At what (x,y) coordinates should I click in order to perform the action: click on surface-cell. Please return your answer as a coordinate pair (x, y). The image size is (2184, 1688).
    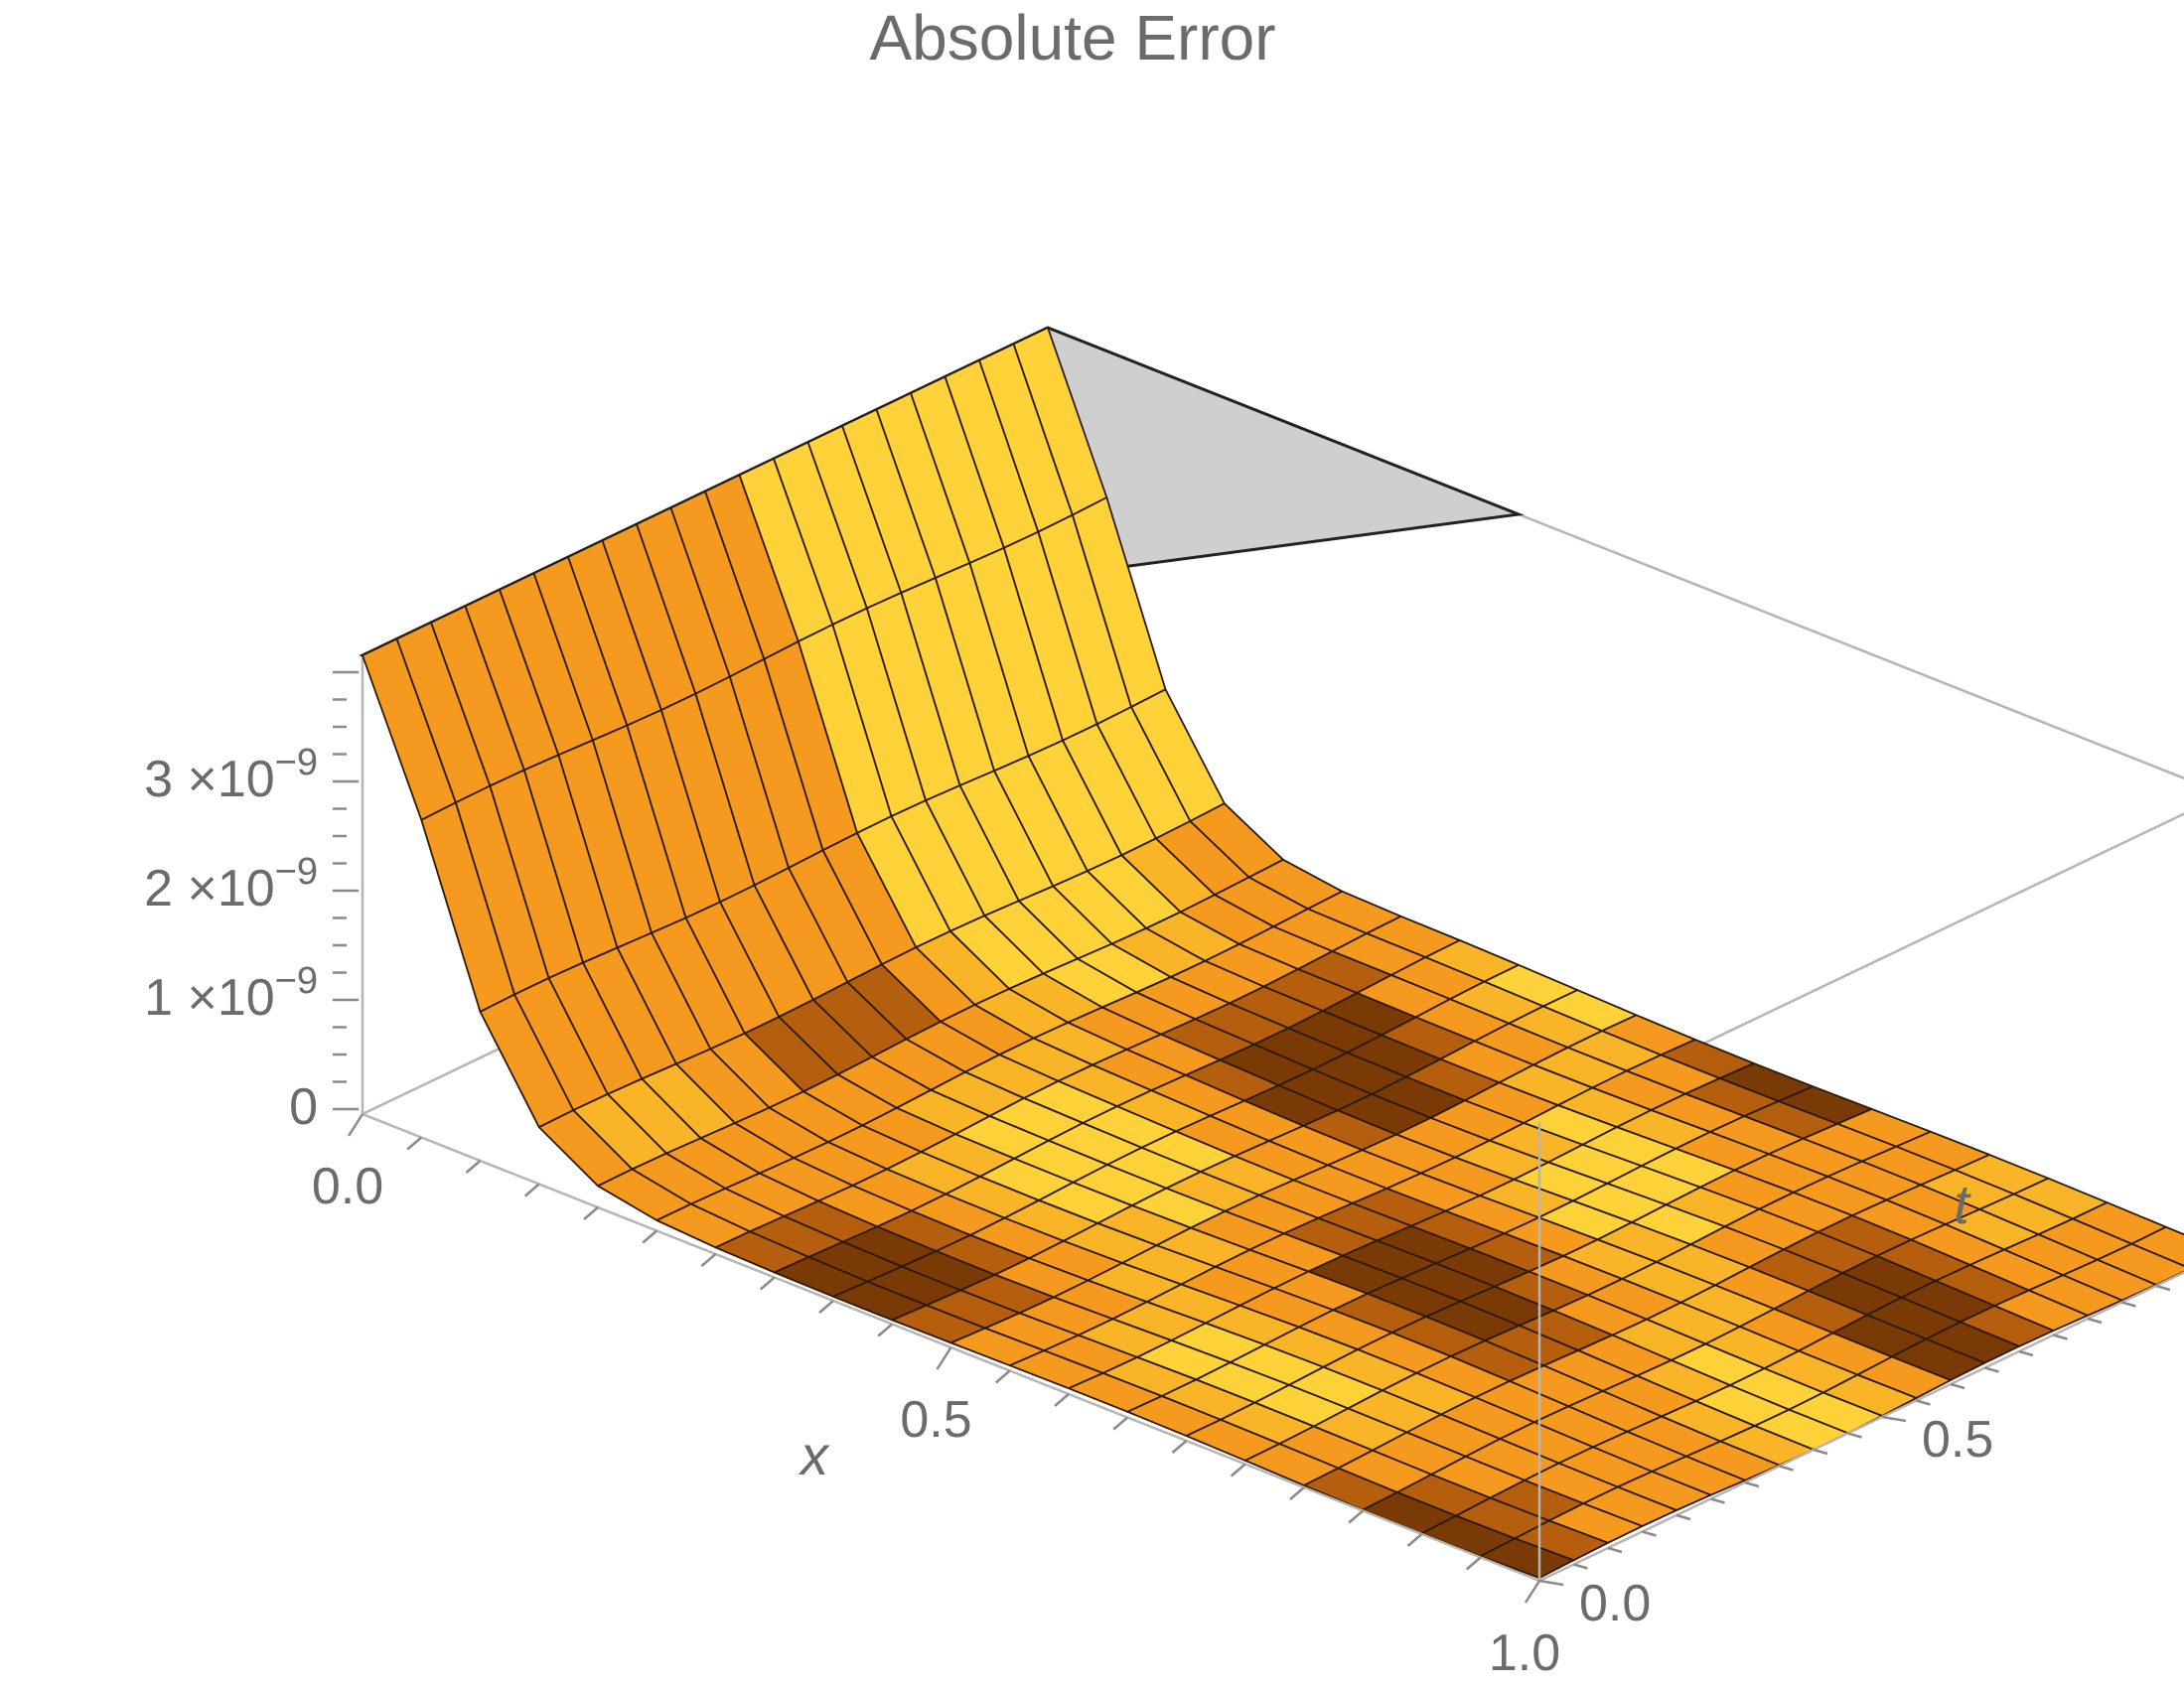
    Looking at the image, I should click on (1527, 1558).